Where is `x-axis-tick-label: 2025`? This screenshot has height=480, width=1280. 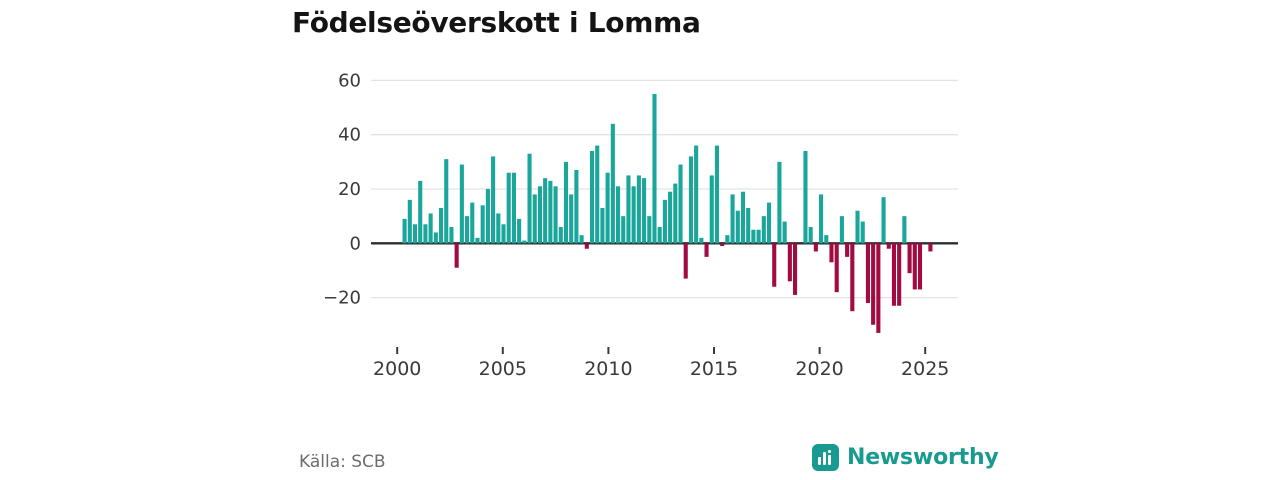 x-axis-tick-label: 2025 is located at coordinates (925, 369).